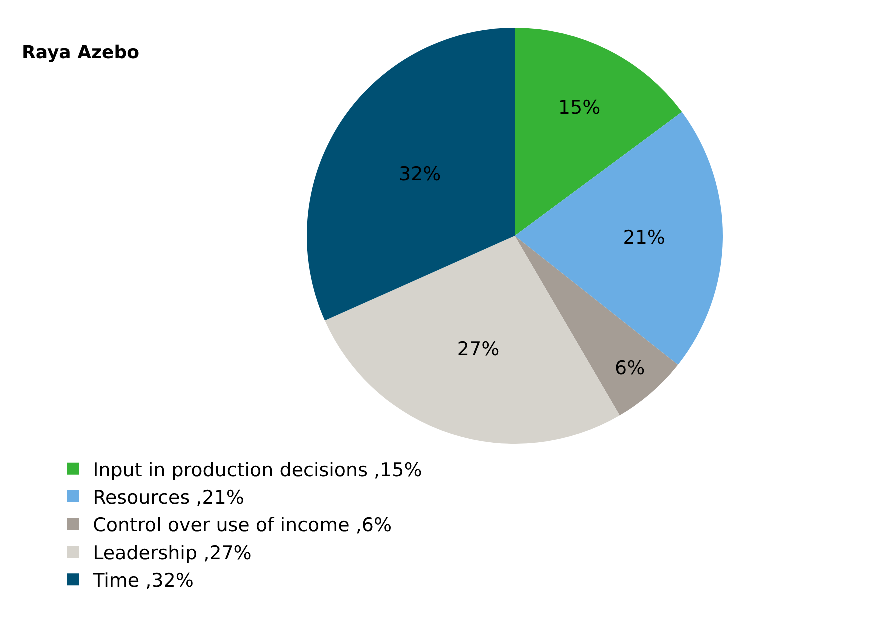  What do you see at coordinates (168, 497) in the screenshot?
I see `legend-label: Resources ,21%` at bounding box center [168, 497].